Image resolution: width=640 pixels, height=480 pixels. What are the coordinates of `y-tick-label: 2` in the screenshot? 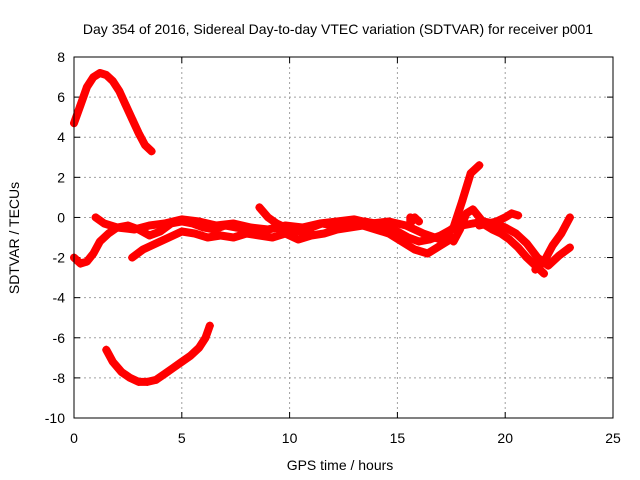 It's located at (61, 177).